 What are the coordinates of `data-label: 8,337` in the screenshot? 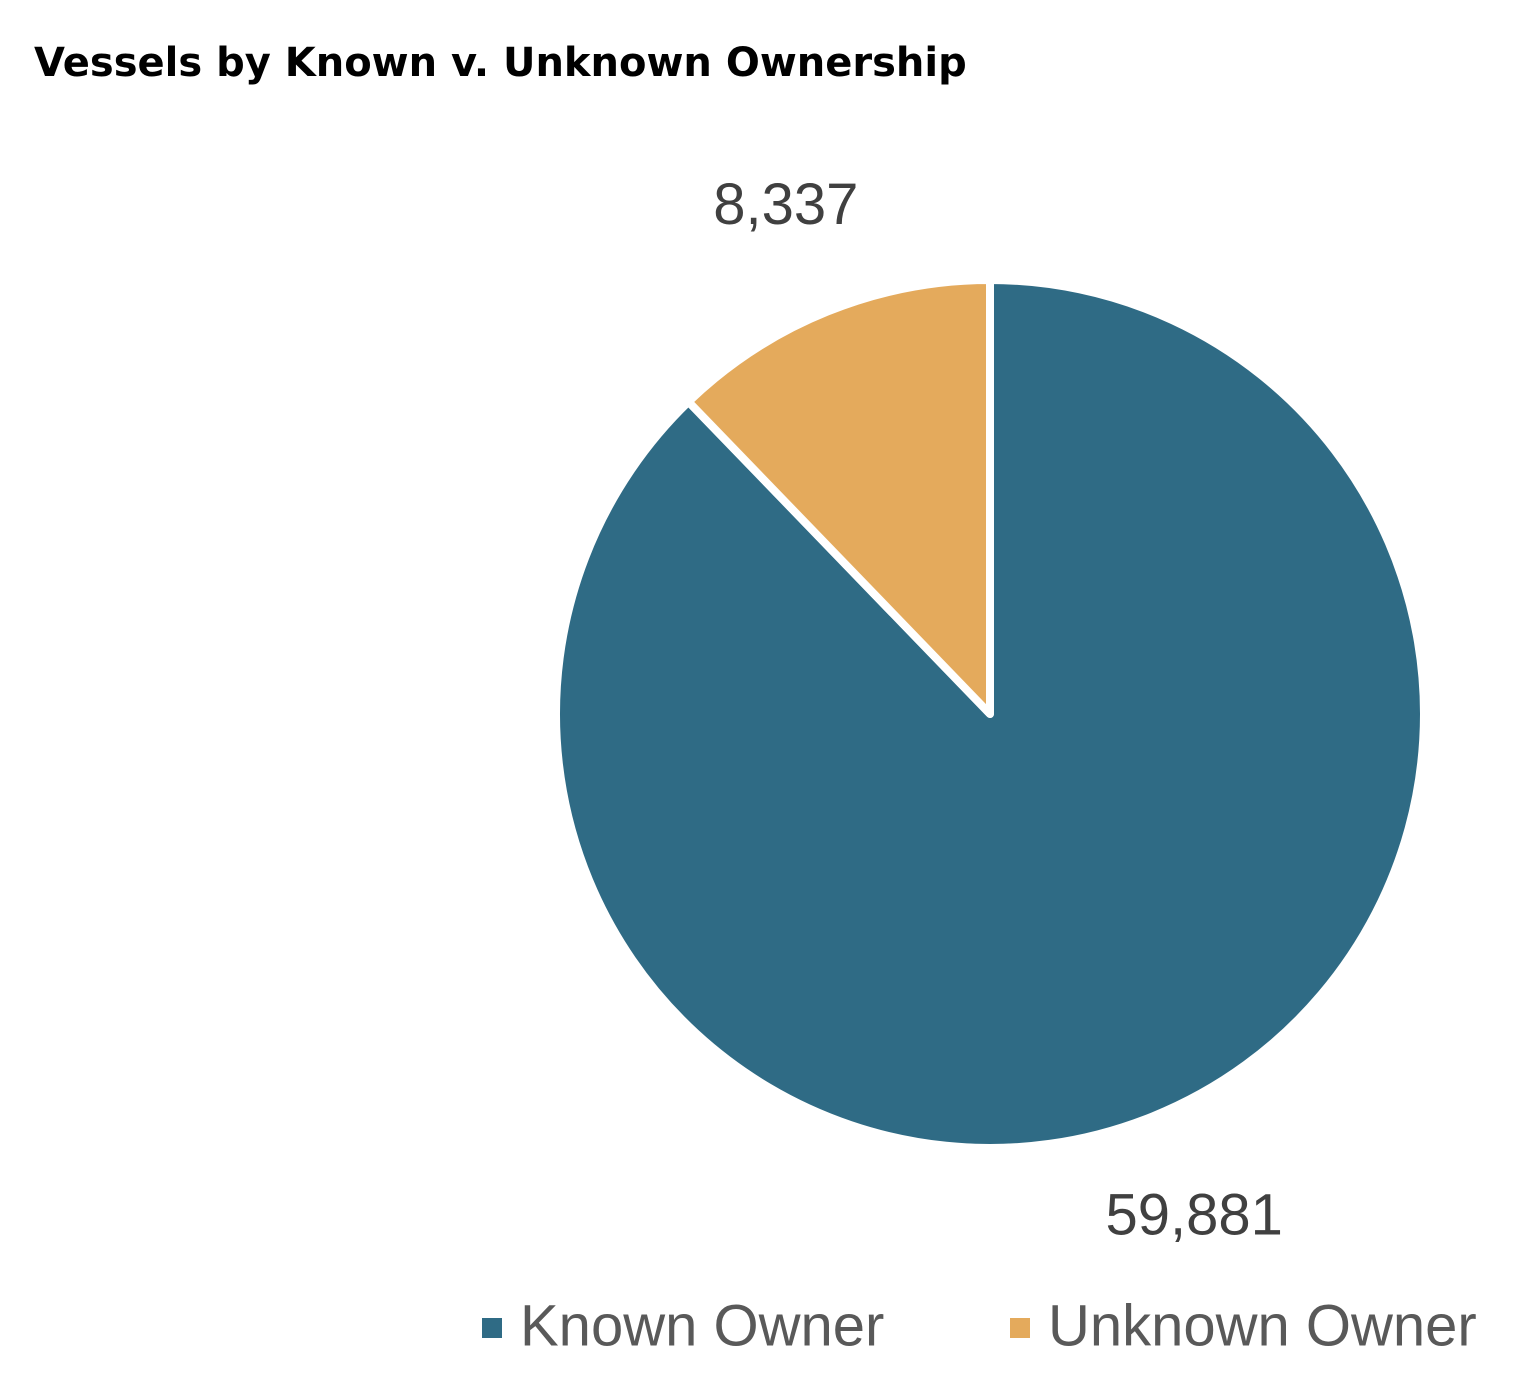 It's located at (785, 204).